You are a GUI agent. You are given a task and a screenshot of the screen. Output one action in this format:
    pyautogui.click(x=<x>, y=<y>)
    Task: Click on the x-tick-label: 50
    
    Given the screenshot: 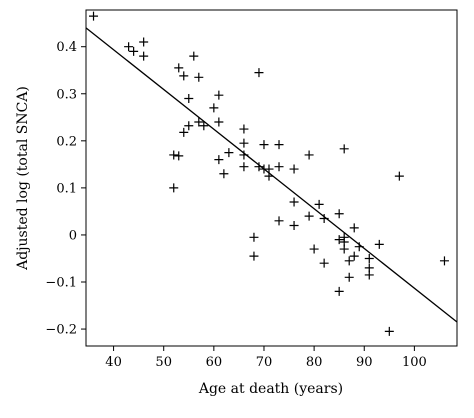 What is the action you would take?
    pyautogui.click(x=163, y=362)
    